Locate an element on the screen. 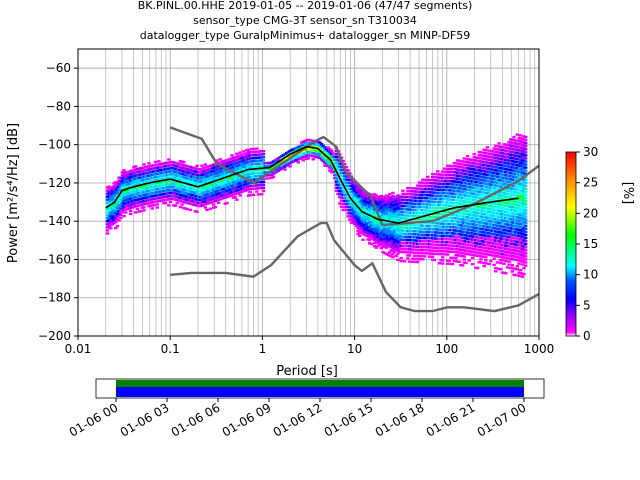 The height and width of the screenshot is (480, 640). time-tick-label: 01-06 00 is located at coordinates (94, 419).